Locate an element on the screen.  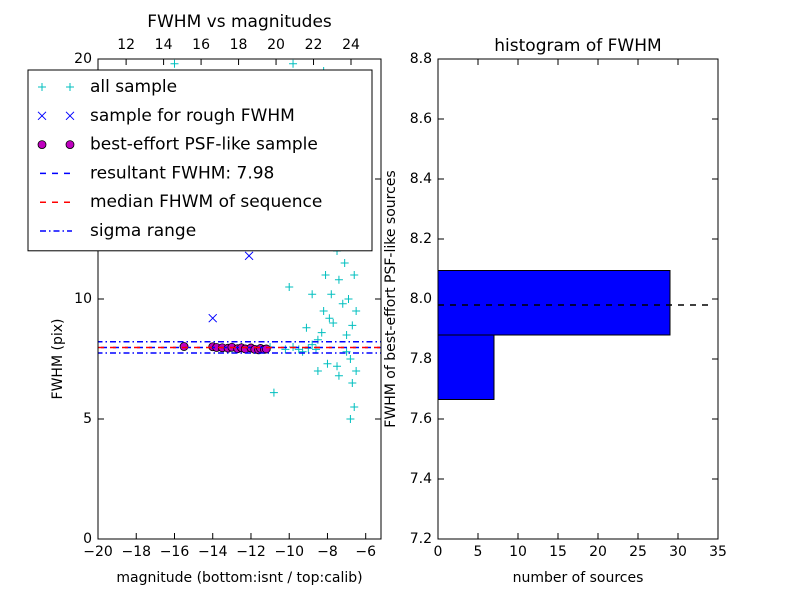
y-tick-label: 7.4 is located at coordinates (421, 479).